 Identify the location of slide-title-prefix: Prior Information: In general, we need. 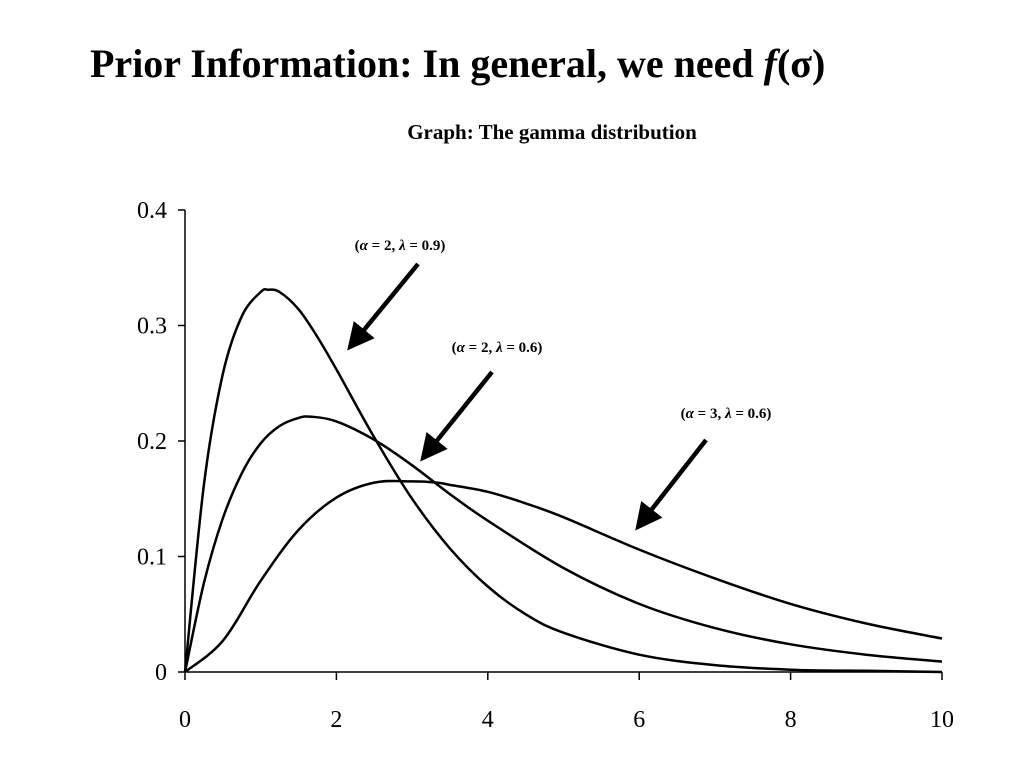
(427, 63).